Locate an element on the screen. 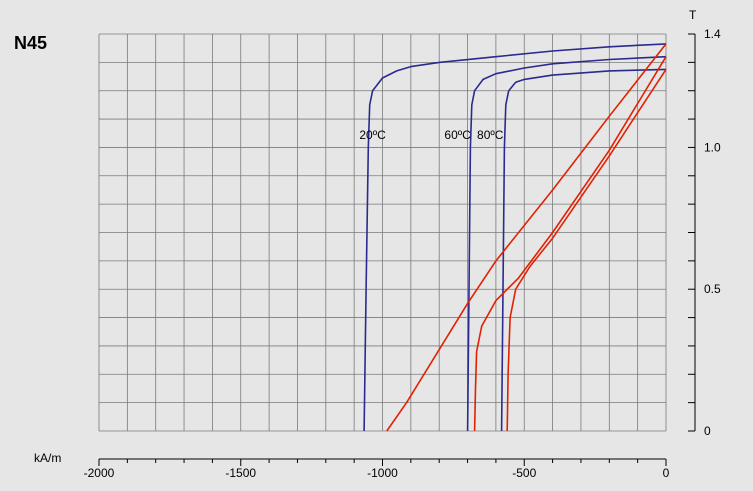  temperature-label: 80ºC is located at coordinates (490, 135).